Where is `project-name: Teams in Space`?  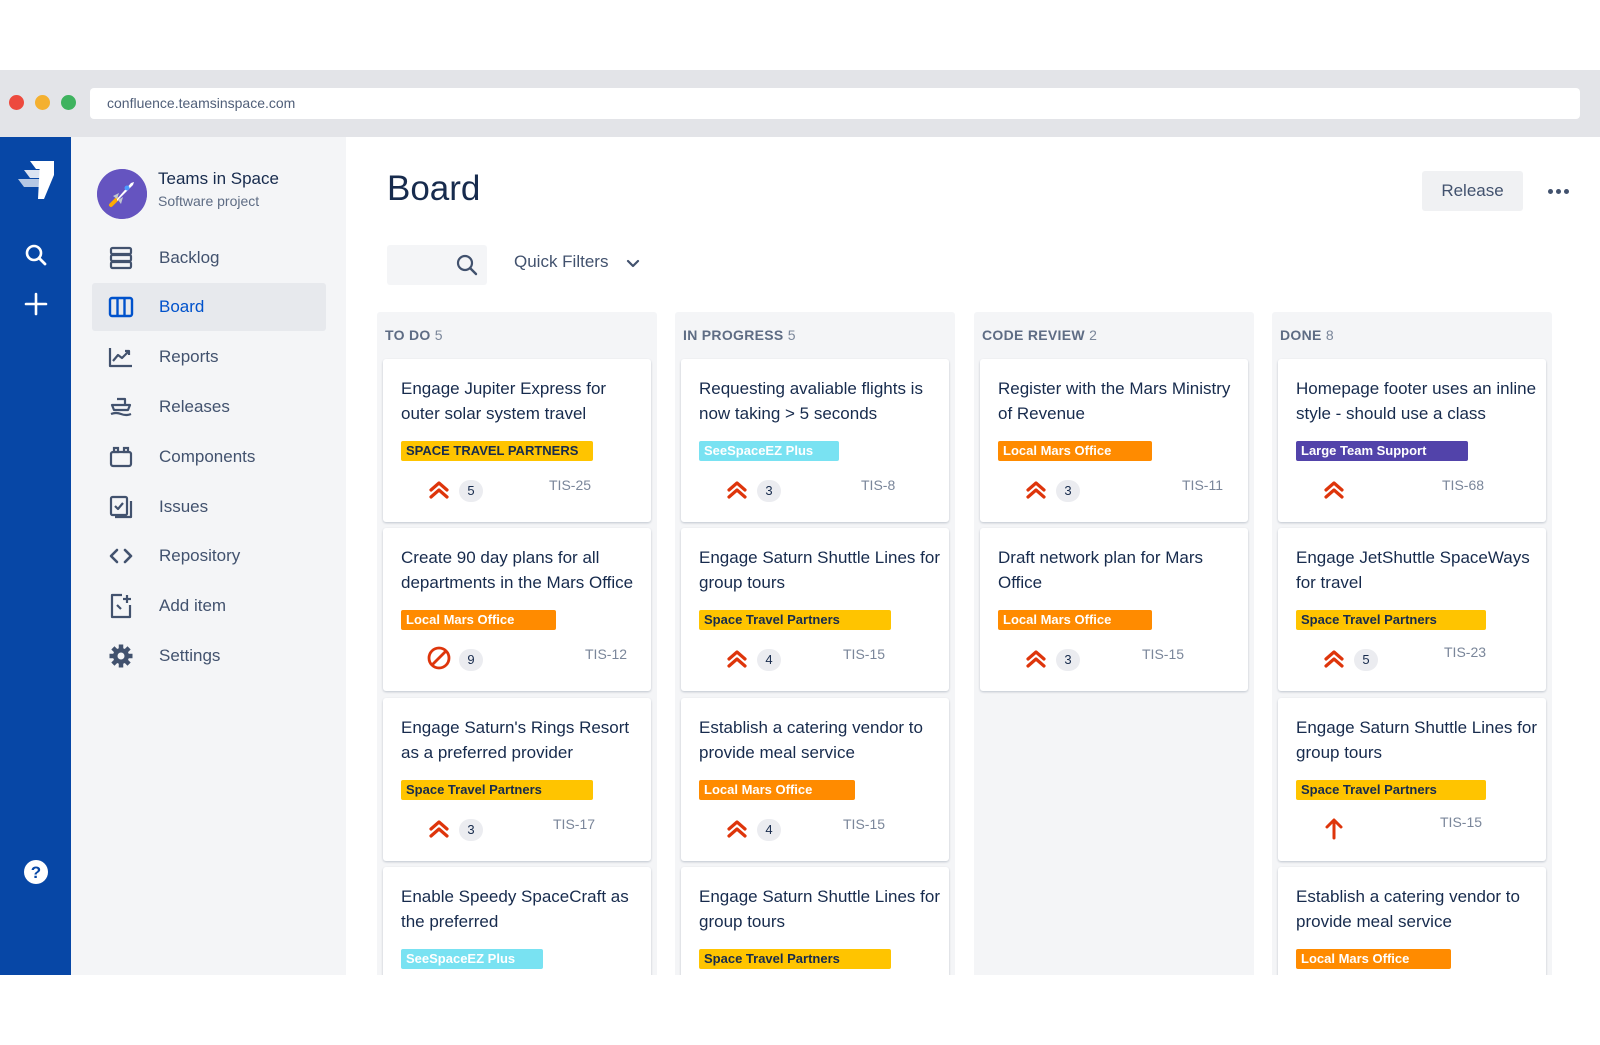
project-name: Teams in Space is located at coordinates (218, 178).